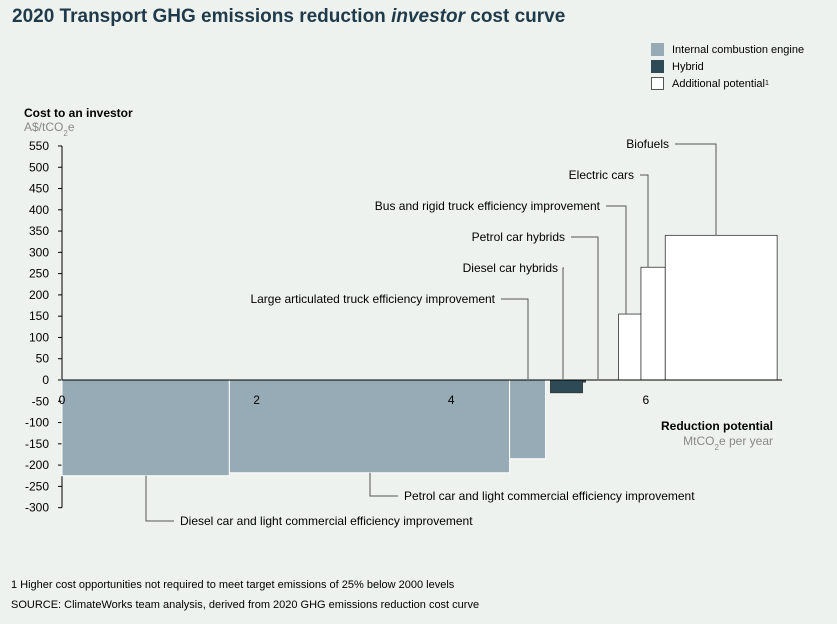  What do you see at coordinates (39, 210) in the screenshot?
I see `y-tick-label: 400` at bounding box center [39, 210].